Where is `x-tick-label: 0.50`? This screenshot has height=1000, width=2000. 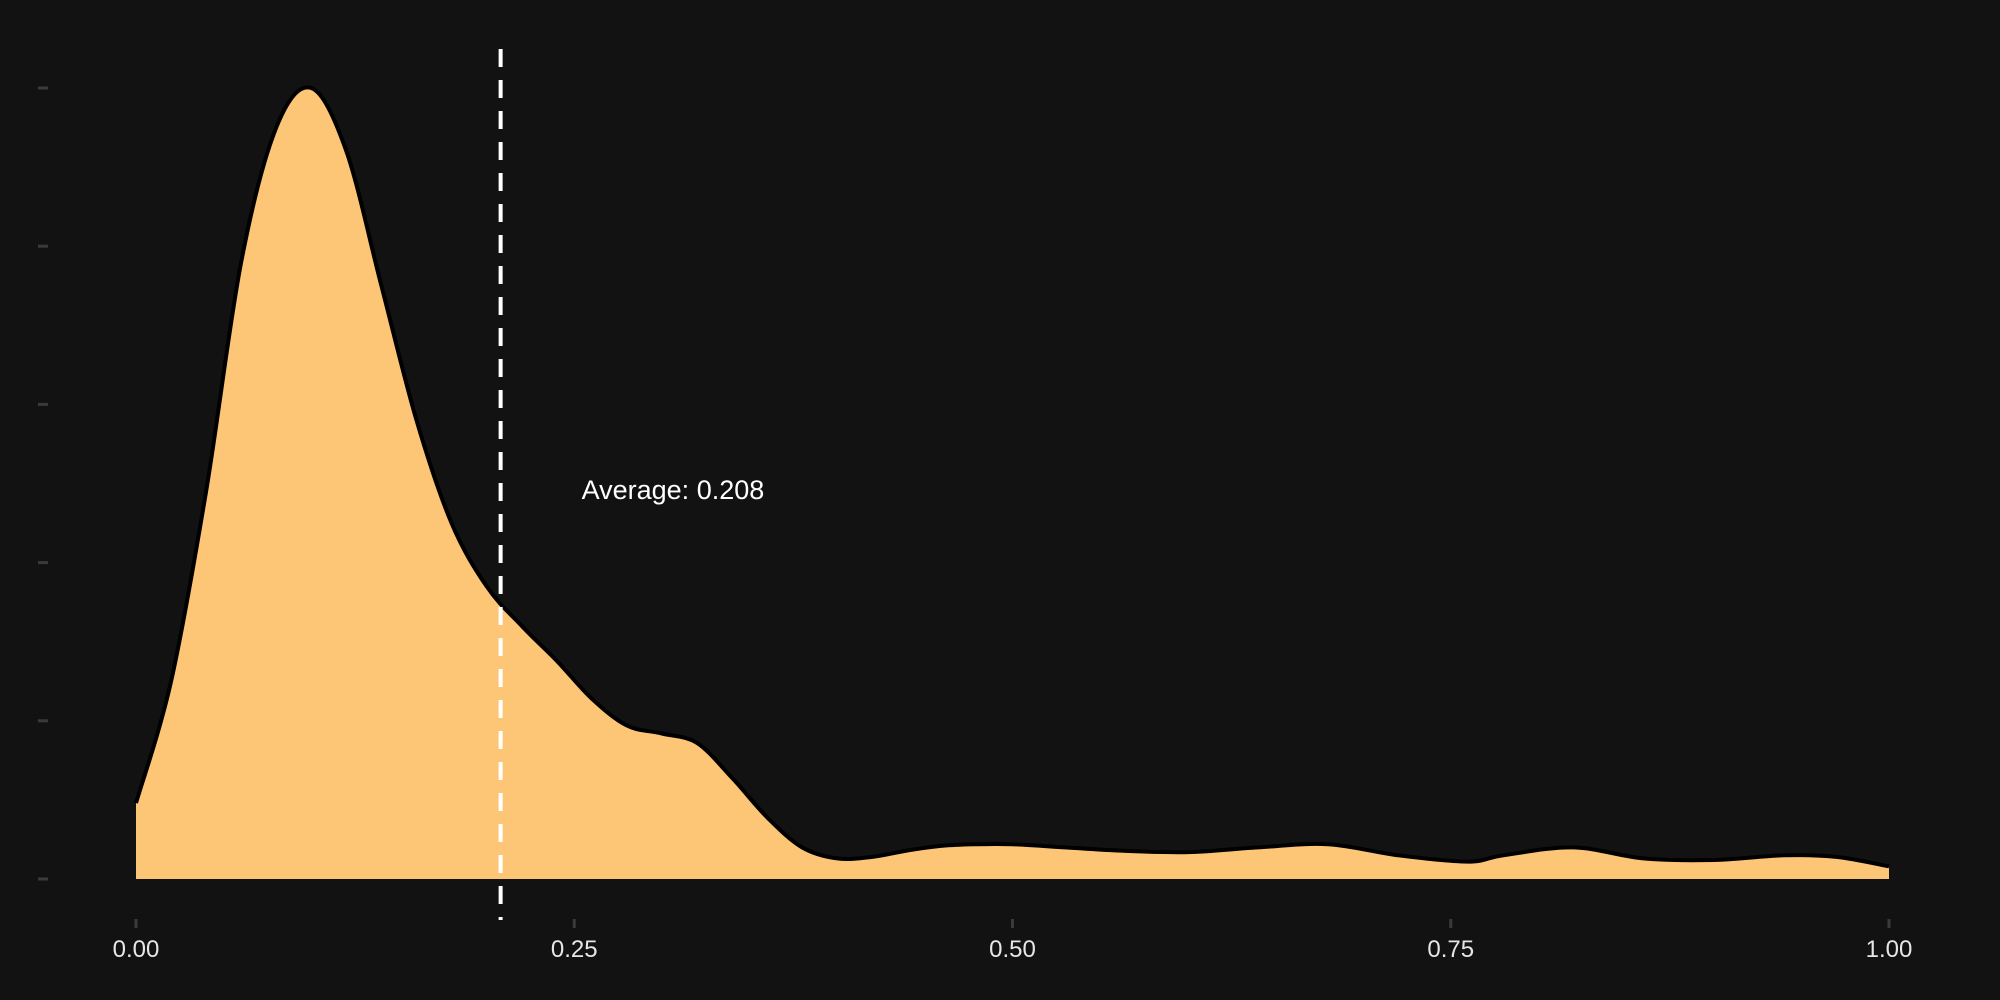
x-tick-label: 0.50 is located at coordinates (1012, 949).